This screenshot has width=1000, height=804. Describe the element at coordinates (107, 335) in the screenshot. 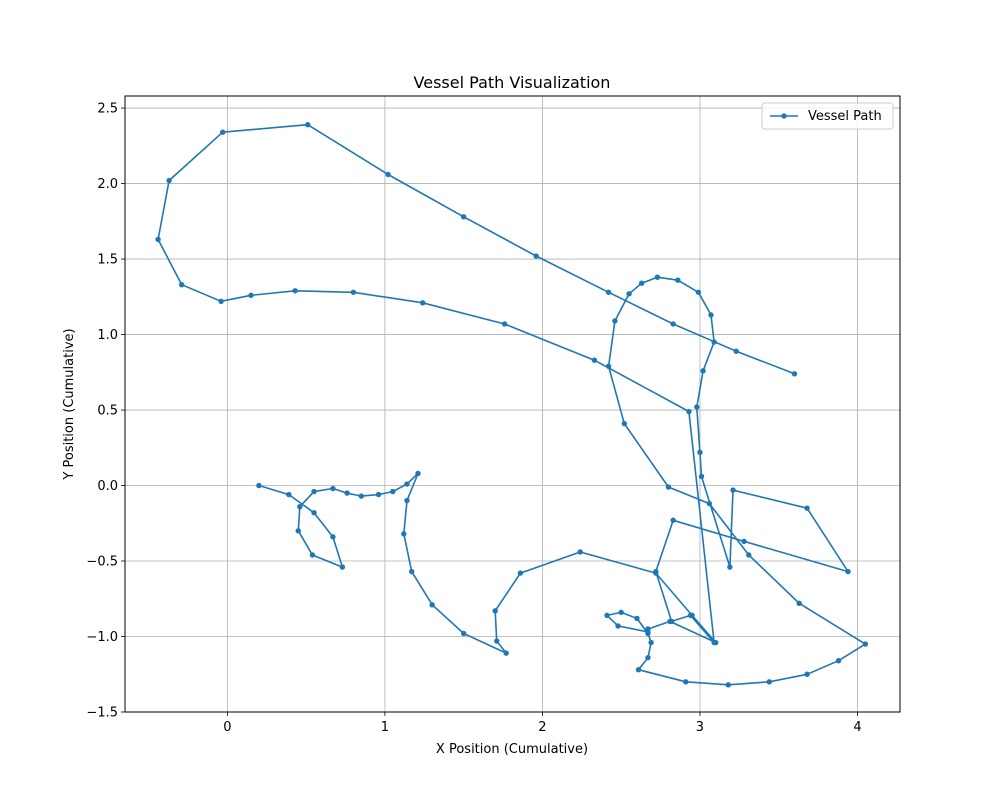

I see `y-tick-label: 1.0` at that location.